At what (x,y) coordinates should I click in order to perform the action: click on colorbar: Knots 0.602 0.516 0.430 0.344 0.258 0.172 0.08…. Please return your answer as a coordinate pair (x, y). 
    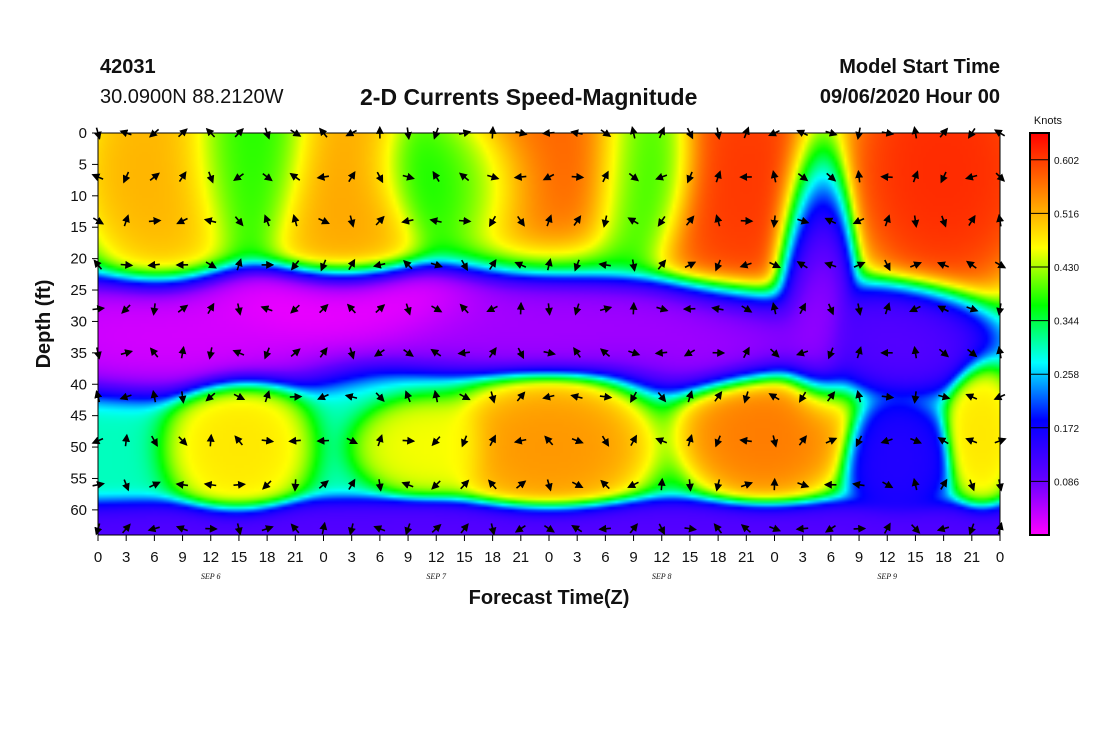
    Looking at the image, I should click on (1054, 325).